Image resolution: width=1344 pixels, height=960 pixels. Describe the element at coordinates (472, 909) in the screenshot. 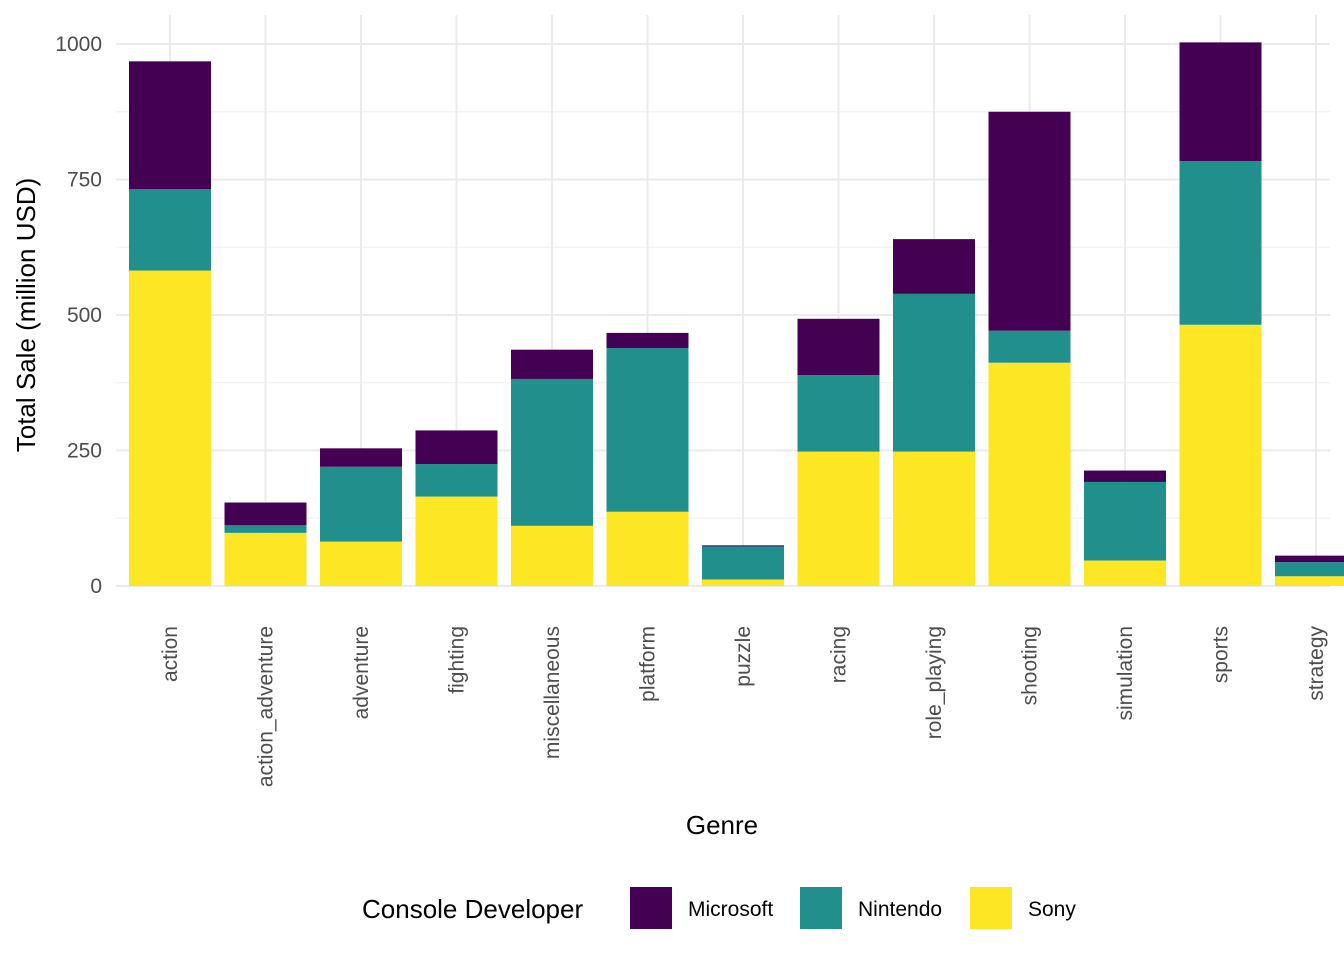

I see `legend-title: Console Developer` at that location.